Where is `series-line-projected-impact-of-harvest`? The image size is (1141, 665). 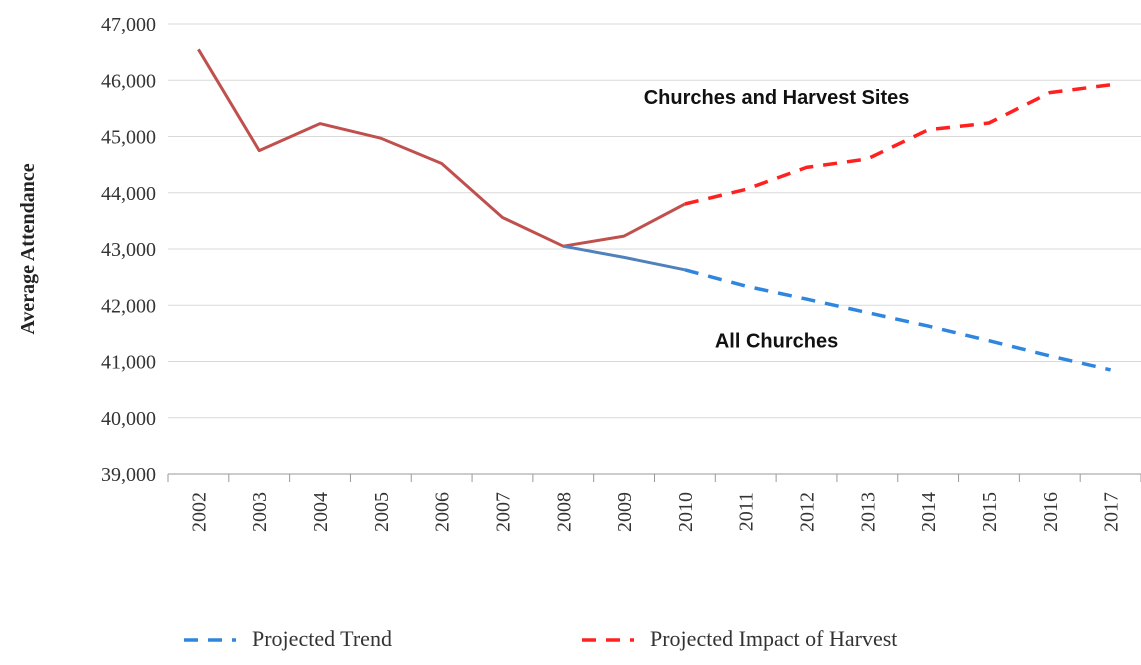 series-line-projected-impact-of-harvest is located at coordinates (897, 144).